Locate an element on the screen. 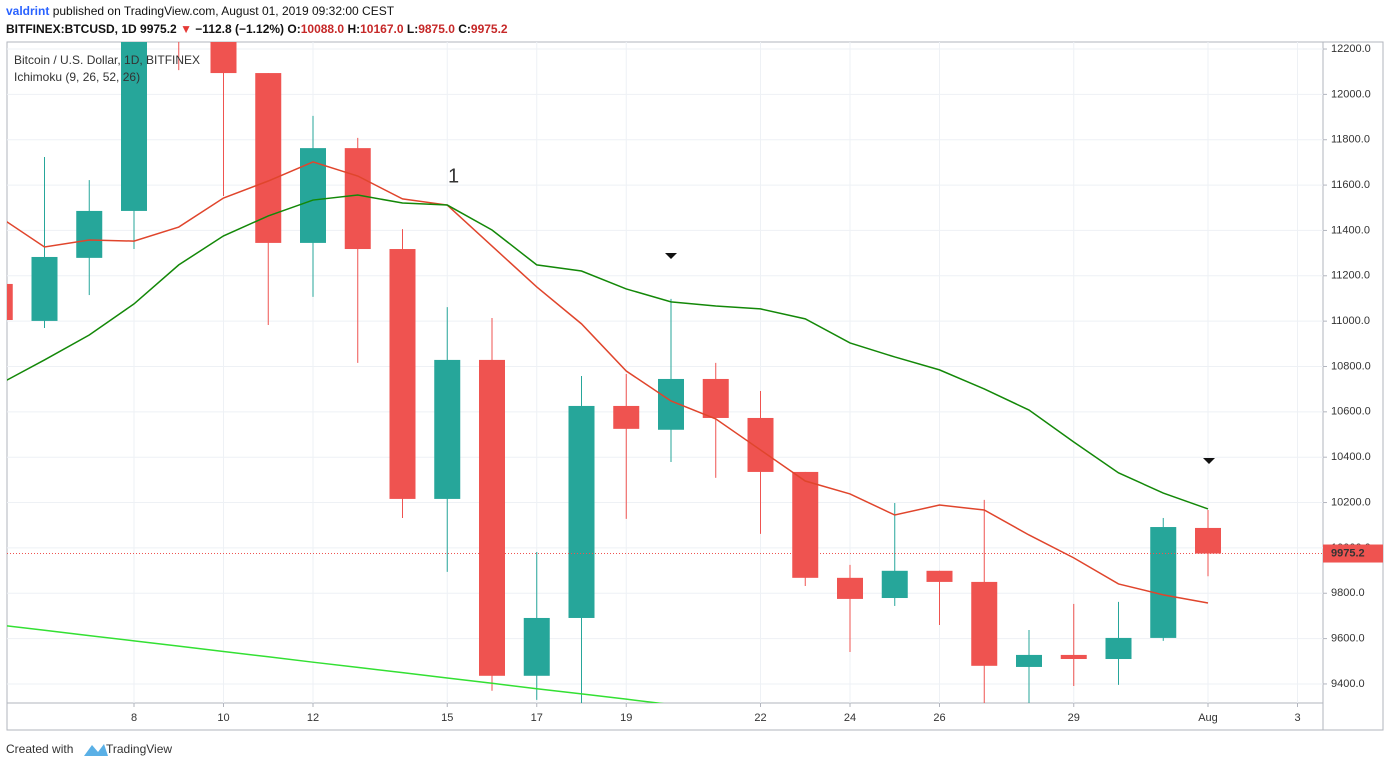 This screenshot has height=768, width=1391. y-tick-label: 9800.0 is located at coordinates (1348, 593).